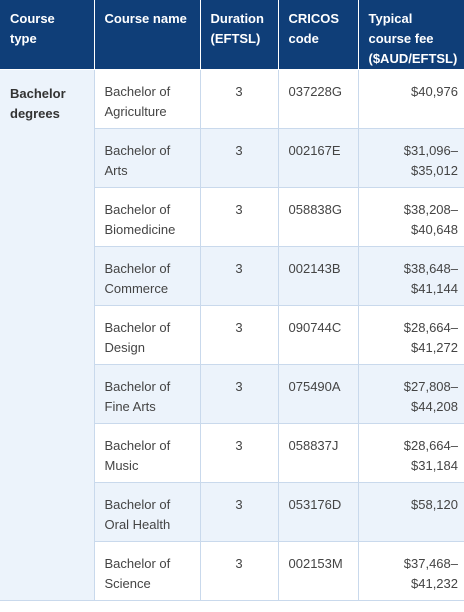  I want to click on header-duration: Duration (EFTSL), so click(239, 35).